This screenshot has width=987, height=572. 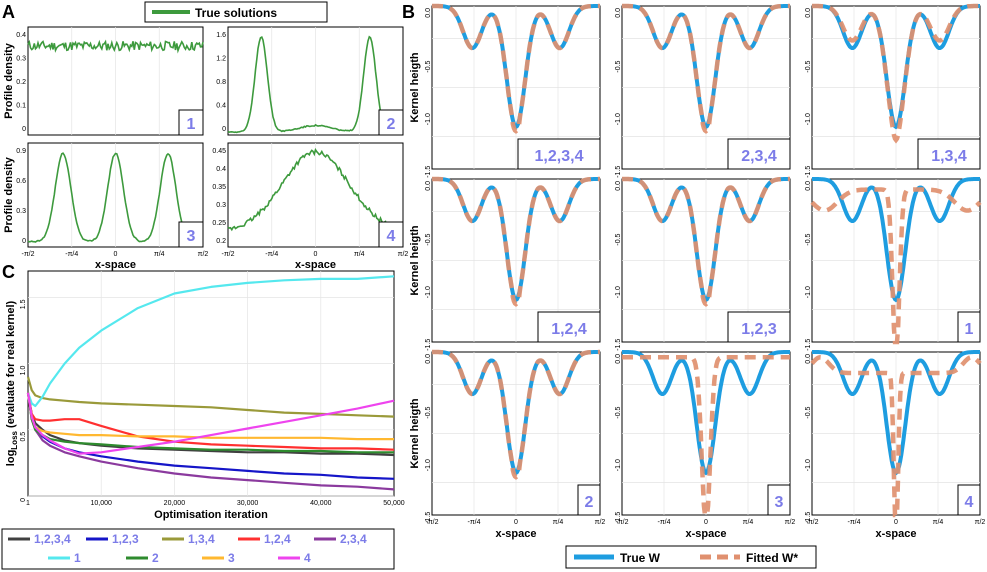 What do you see at coordinates (8, 272) in the screenshot?
I see `panel-letter-c: C` at bounding box center [8, 272].